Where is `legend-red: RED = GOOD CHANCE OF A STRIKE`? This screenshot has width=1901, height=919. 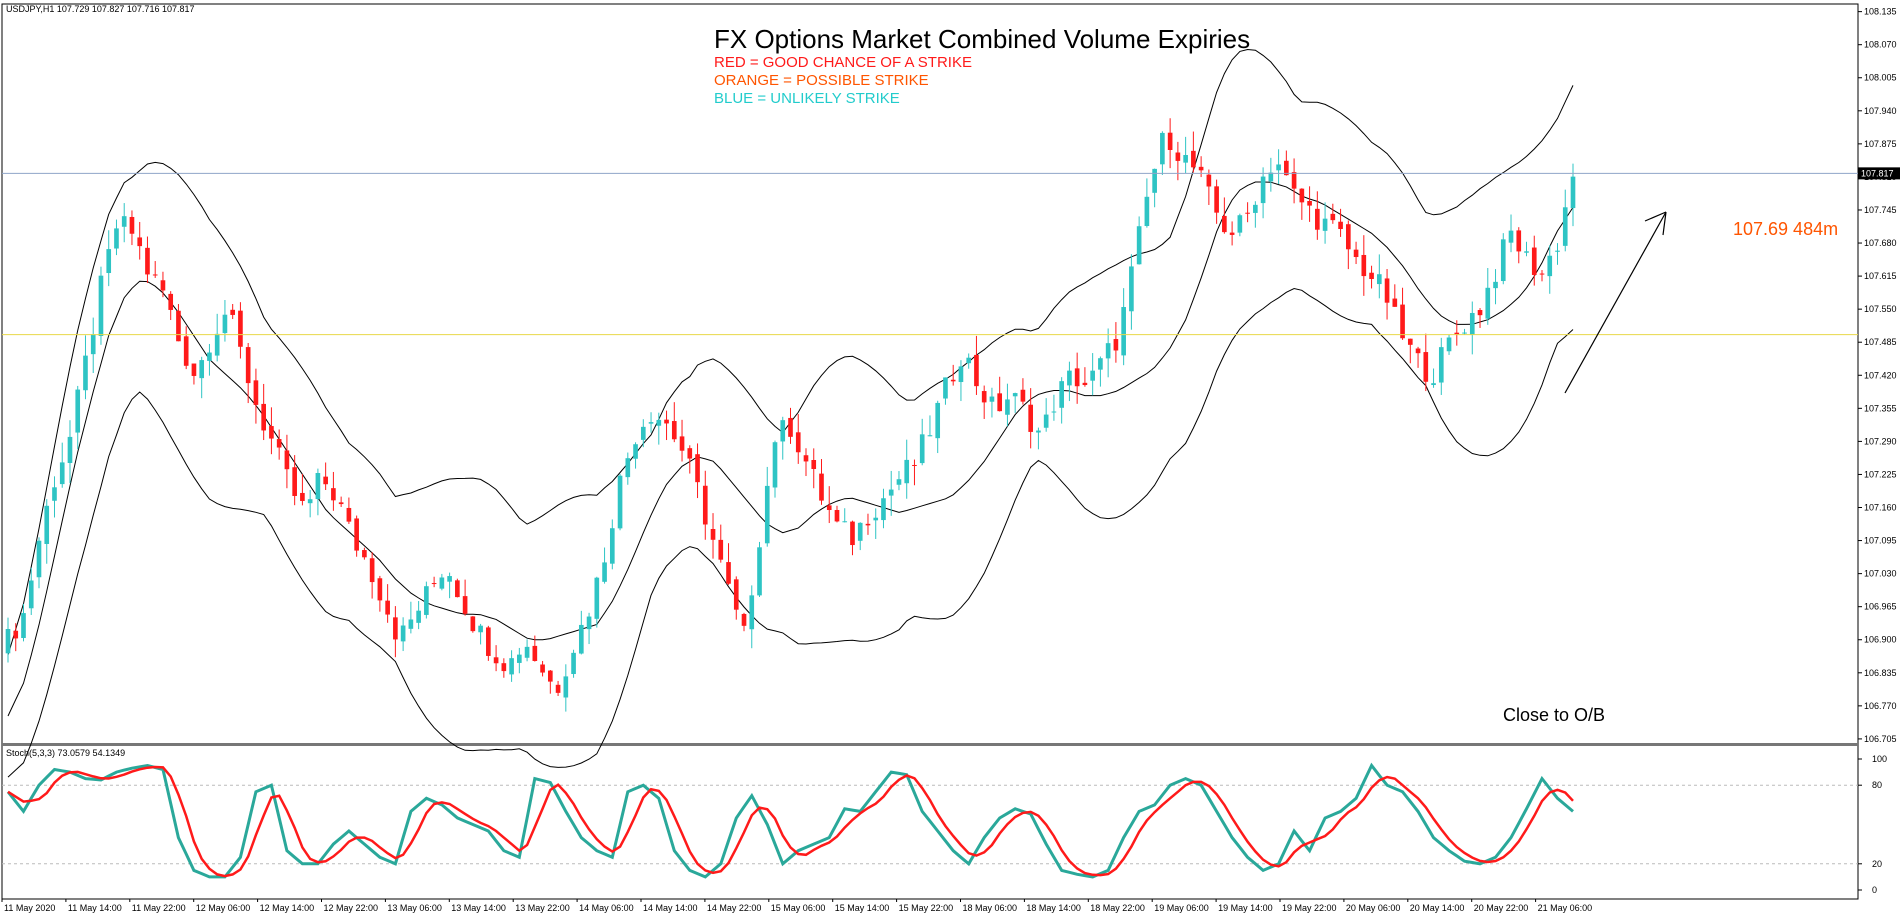 legend-red: RED = GOOD CHANCE OF A STRIKE is located at coordinates (843, 62).